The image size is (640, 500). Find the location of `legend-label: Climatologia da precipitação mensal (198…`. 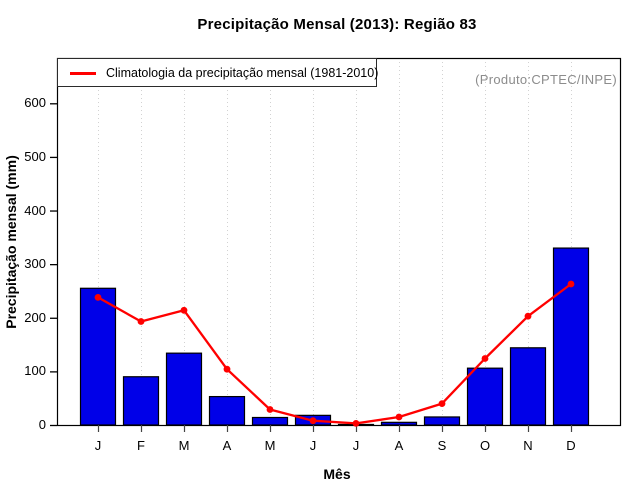

legend-label: Climatologia da precipitação mensal (198… is located at coordinates (242, 73).